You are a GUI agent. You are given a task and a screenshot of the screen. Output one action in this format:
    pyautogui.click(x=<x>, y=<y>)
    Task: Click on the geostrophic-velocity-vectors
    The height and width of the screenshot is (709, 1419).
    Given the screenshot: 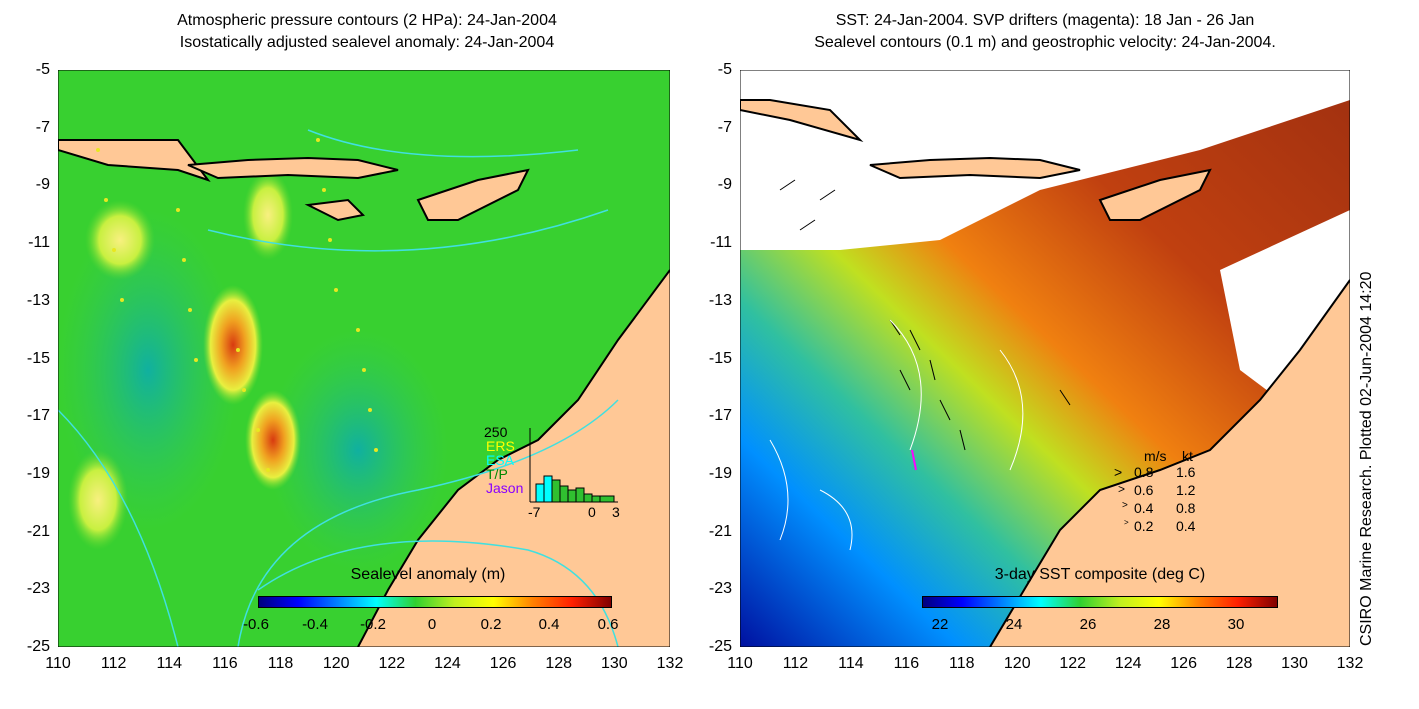 What is the action you would take?
    pyautogui.click(x=925, y=315)
    